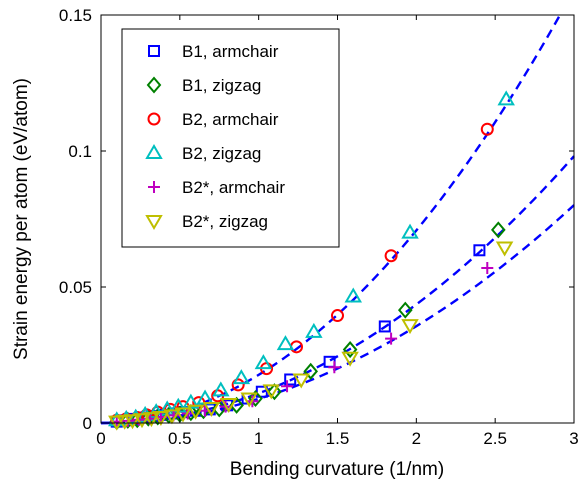 Image resolution: width=581 pixels, height=497 pixels. I want to click on x-tick-label: 1, so click(258, 438).